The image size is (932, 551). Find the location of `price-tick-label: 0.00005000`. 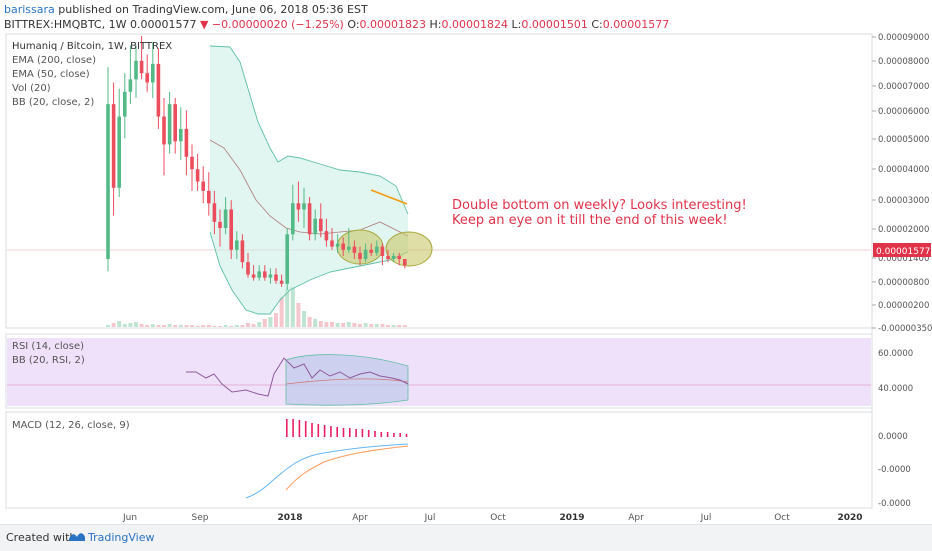

price-tick-label: 0.00005000 is located at coordinates (903, 140).